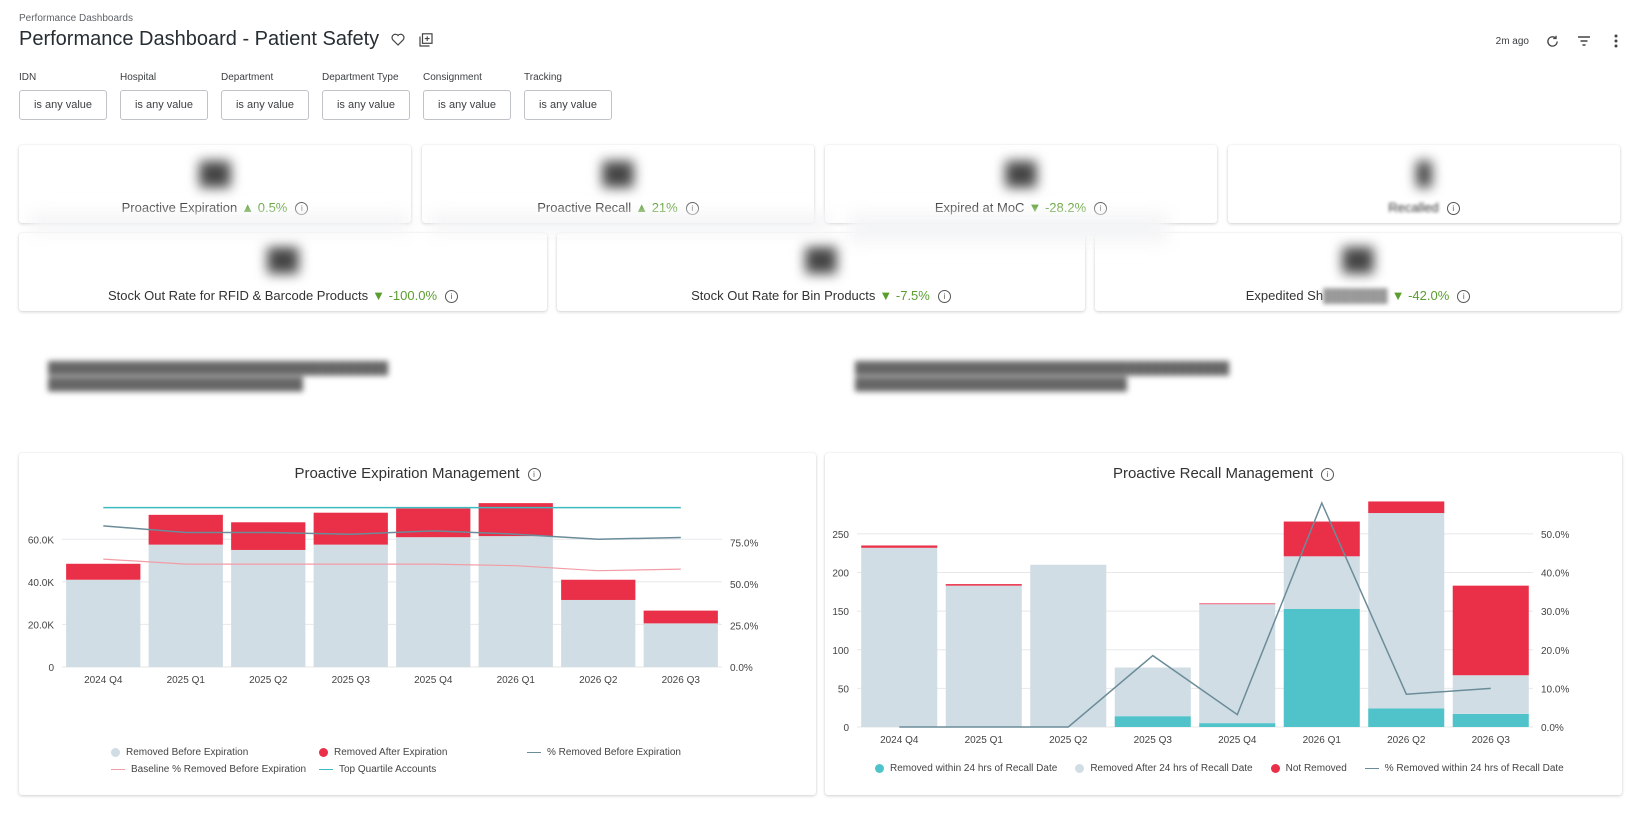 Image resolution: width=1643 pixels, height=818 pixels. What do you see at coordinates (407, 473) in the screenshot?
I see `chart-title-text: Proactive Expiration Management` at bounding box center [407, 473].